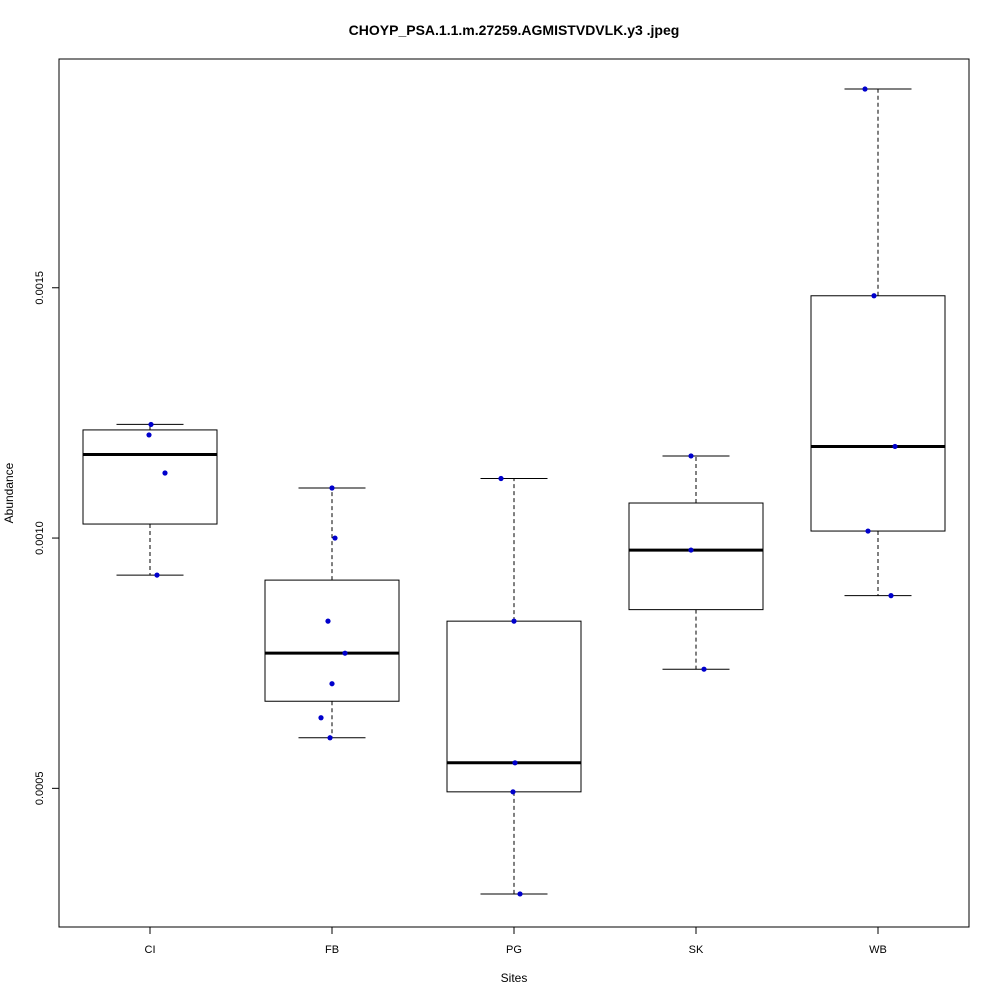 This screenshot has height=1000, width=1000. I want to click on box-sk, so click(696, 562).